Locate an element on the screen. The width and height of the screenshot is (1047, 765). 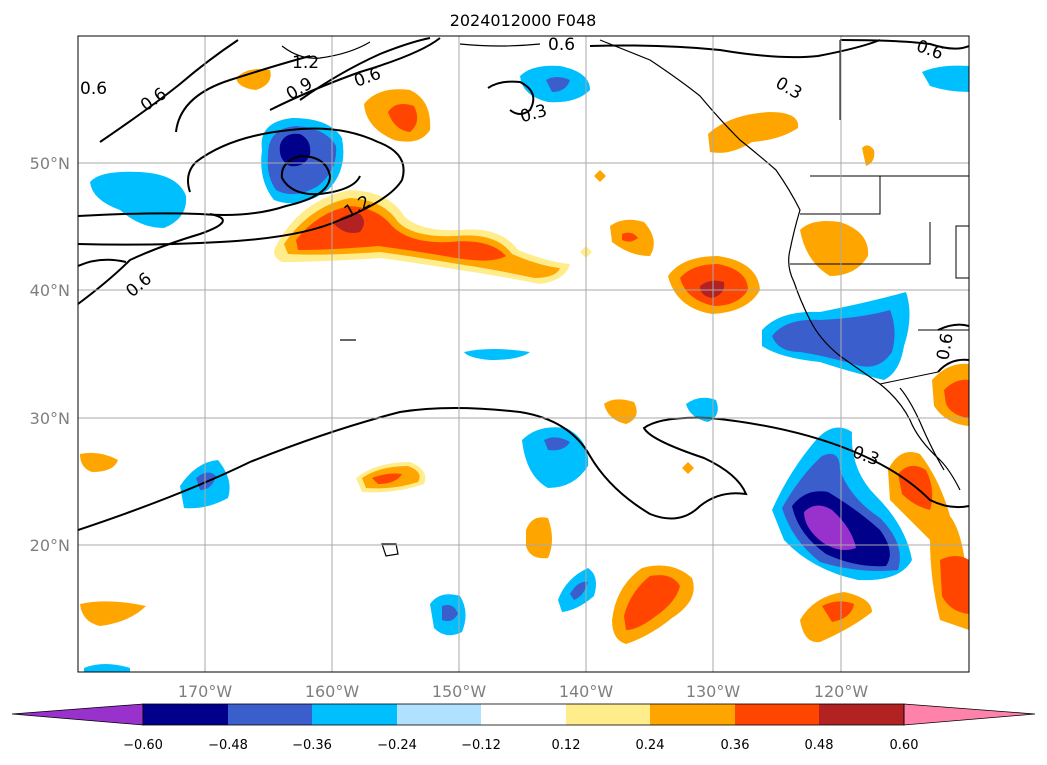
colorbar-tick-label: 0.24 is located at coordinates (650, 745).